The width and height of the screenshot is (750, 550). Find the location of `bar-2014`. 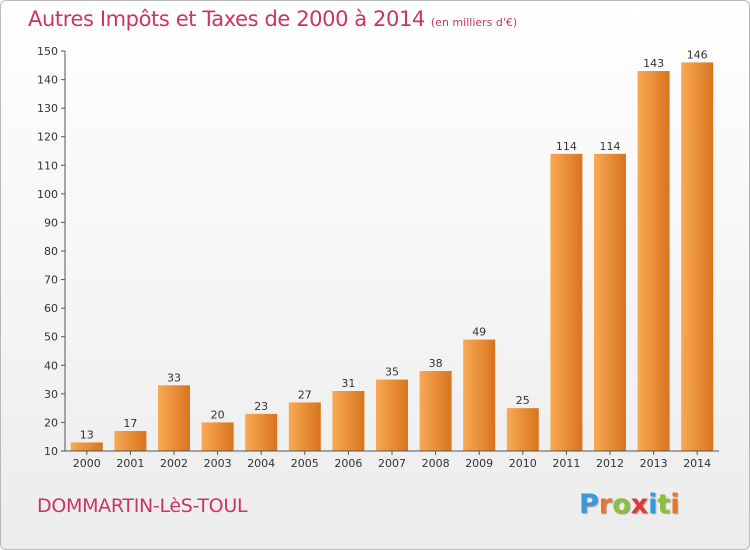

bar-2014 is located at coordinates (697, 257).